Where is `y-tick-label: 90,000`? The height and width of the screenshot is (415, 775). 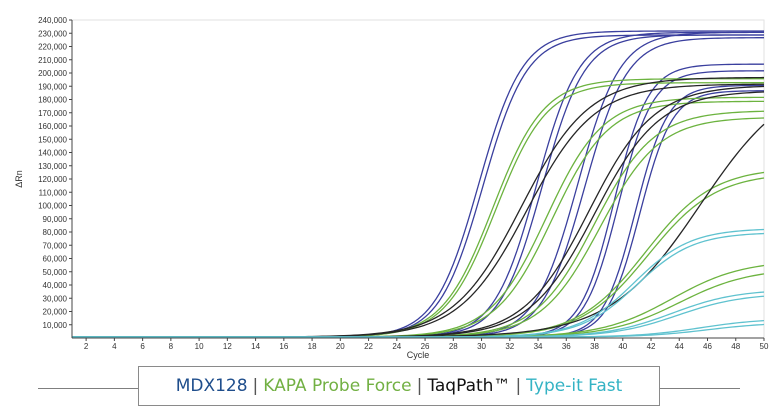
y-tick-label: 90,000 is located at coordinates (55, 219).